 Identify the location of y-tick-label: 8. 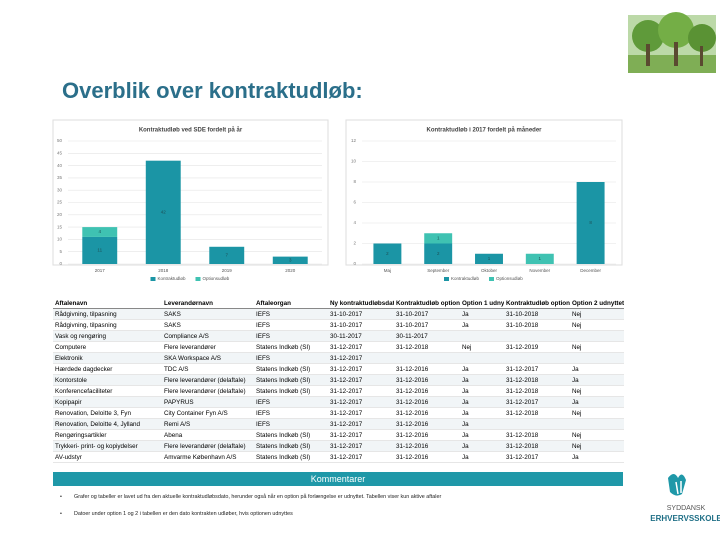
(354, 181).